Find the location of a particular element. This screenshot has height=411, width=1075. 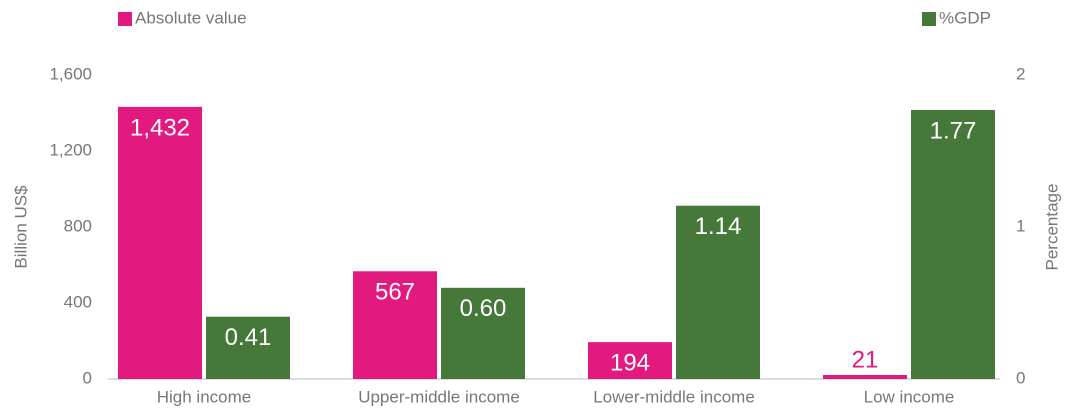

data-label: 1.14 is located at coordinates (718, 226).